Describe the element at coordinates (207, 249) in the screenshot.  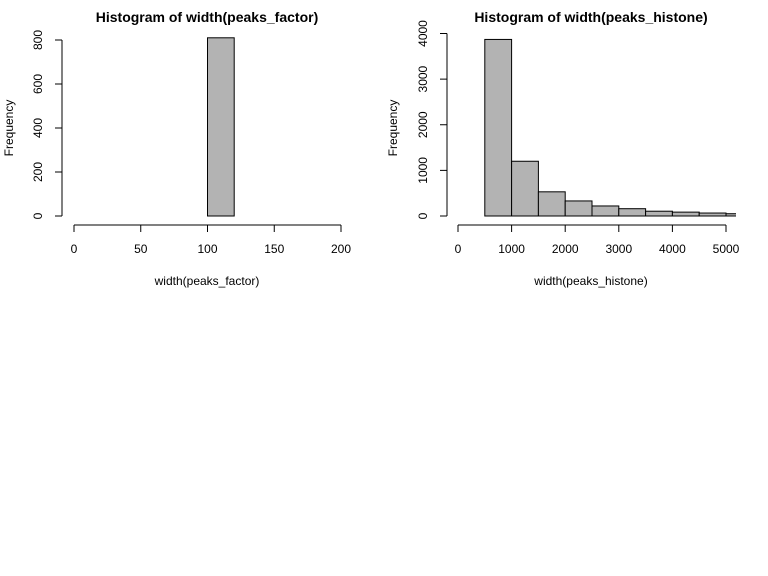
I see `x-tick-label: 100` at that location.